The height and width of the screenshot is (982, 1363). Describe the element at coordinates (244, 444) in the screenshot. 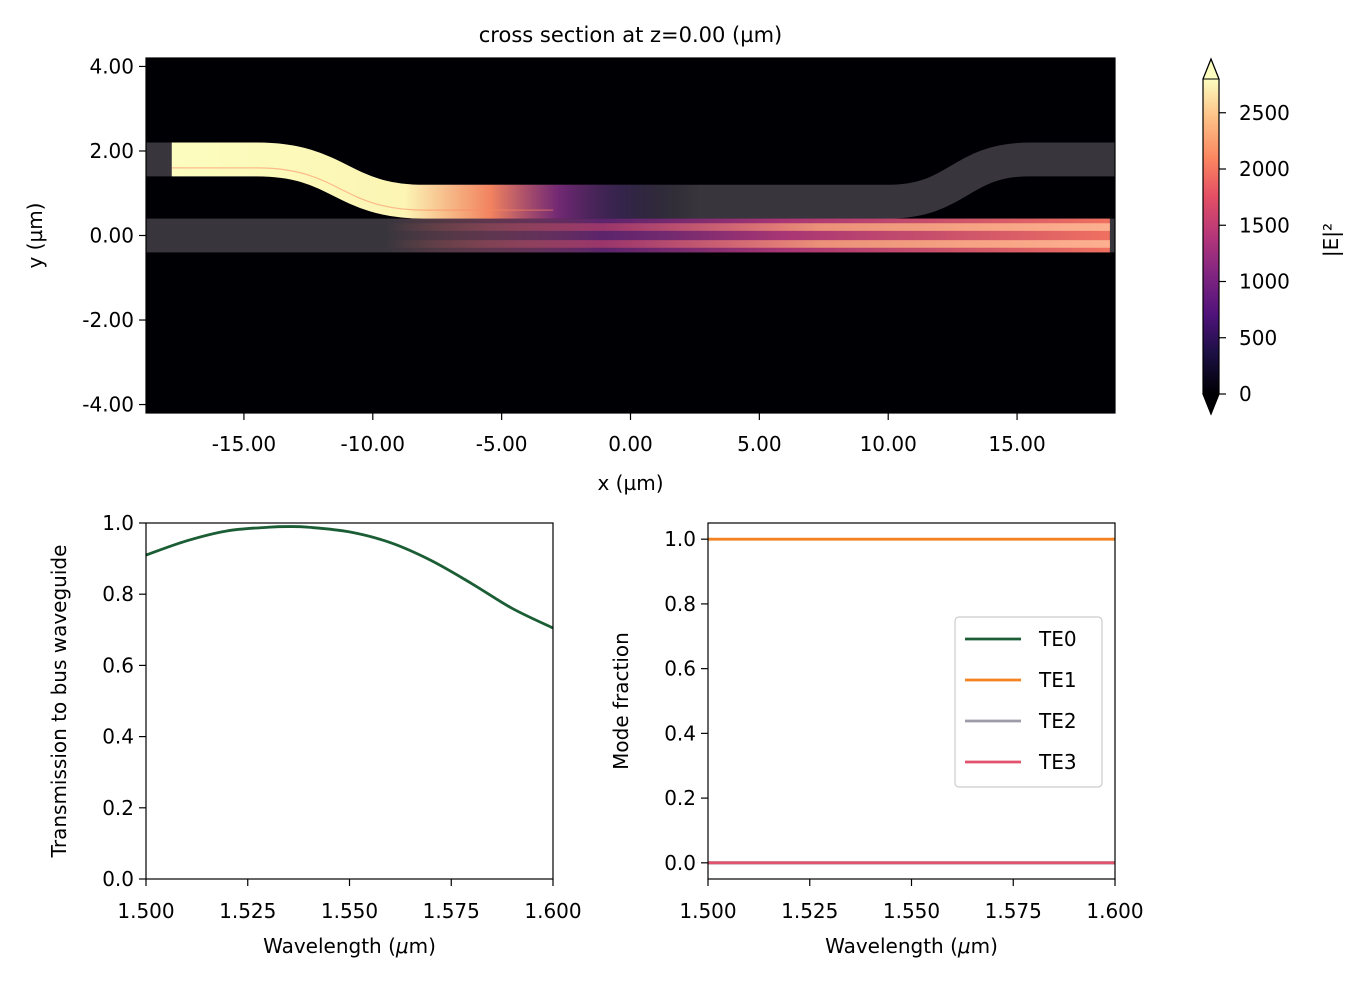

I see `x-tick-label: -15.00` at that location.